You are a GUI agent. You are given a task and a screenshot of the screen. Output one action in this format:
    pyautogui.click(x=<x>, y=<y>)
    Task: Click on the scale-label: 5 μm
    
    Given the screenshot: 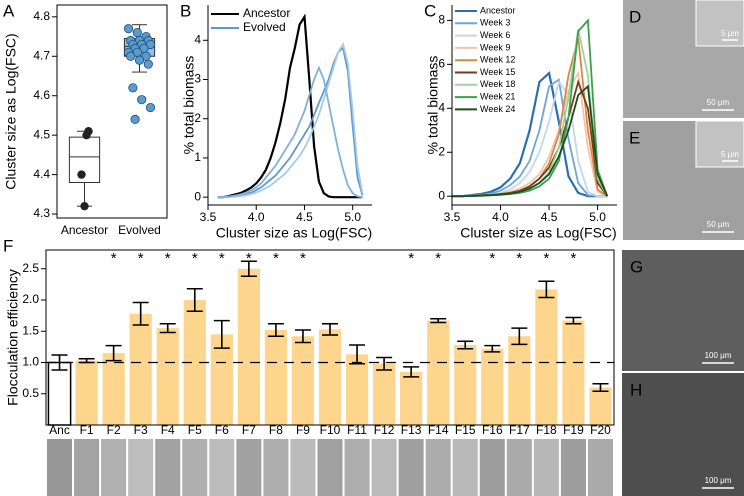 What is the action you would take?
    pyautogui.click(x=730, y=33)
    